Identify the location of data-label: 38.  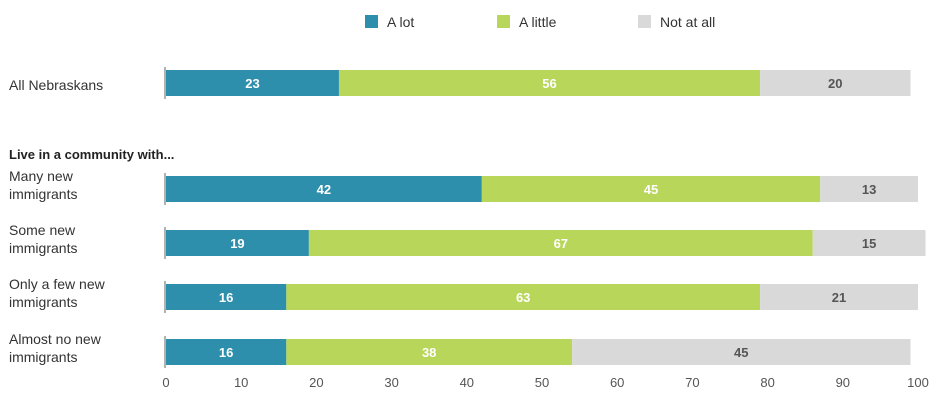
(429, 352).